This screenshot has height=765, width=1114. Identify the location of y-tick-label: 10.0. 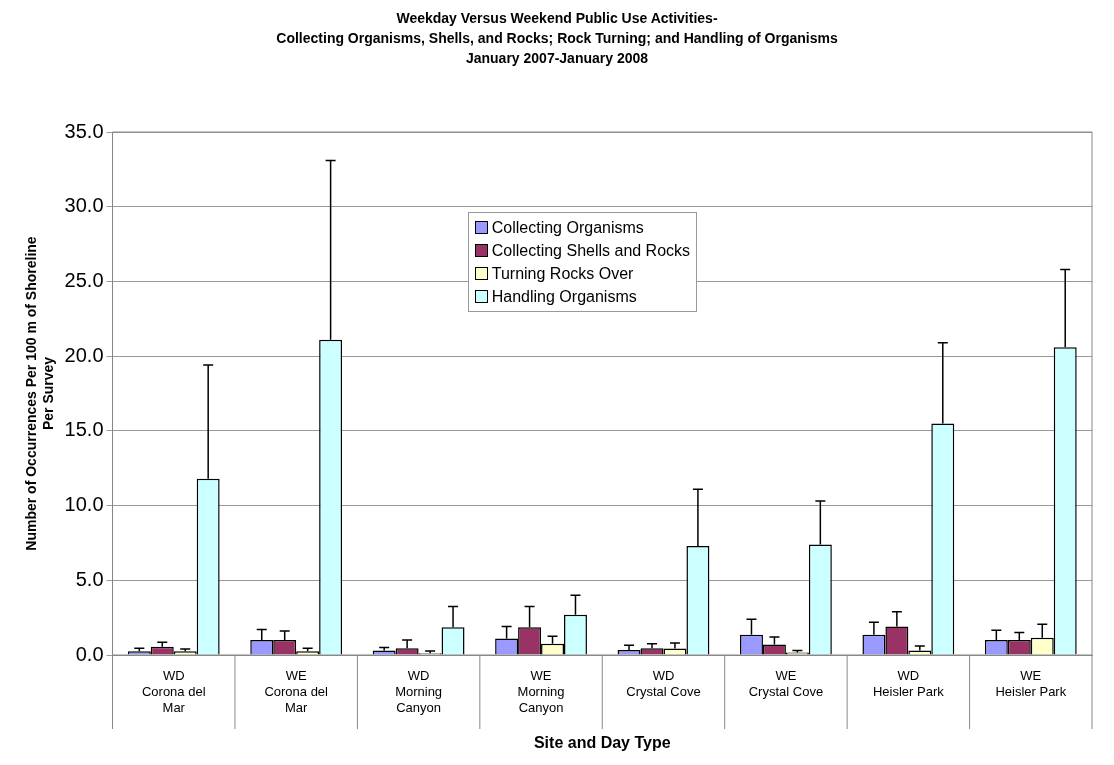
(84, 504).